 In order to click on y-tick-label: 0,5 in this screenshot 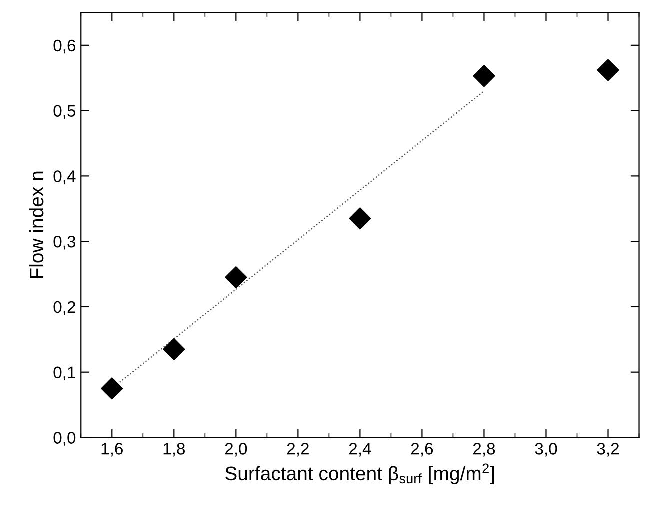, I will do `click(65, 112)`.